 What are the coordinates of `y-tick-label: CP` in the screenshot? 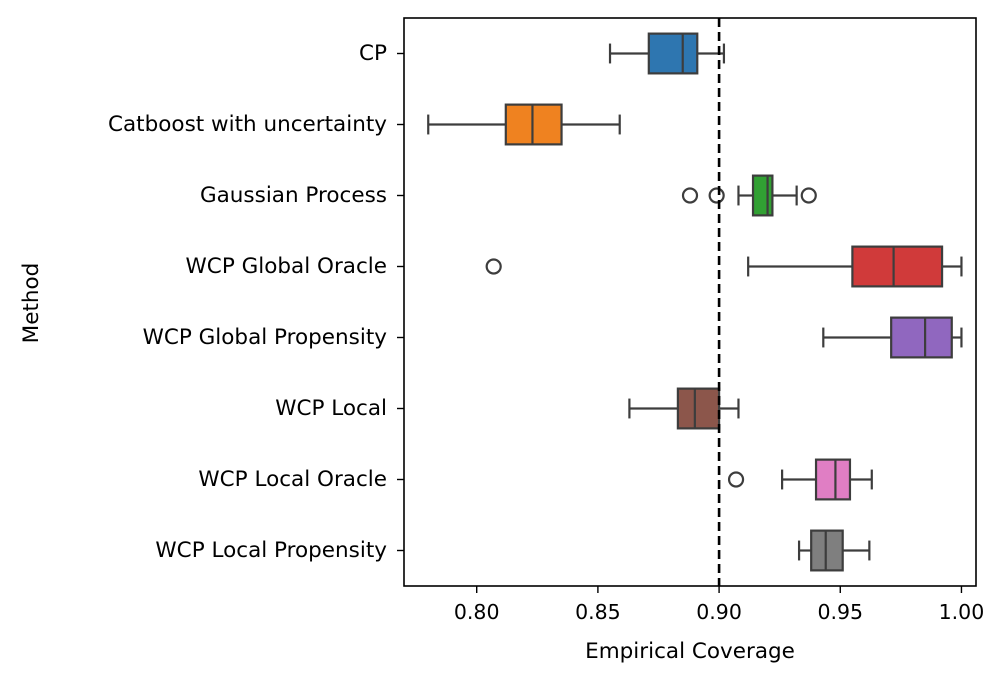 It's located at (373, 53).